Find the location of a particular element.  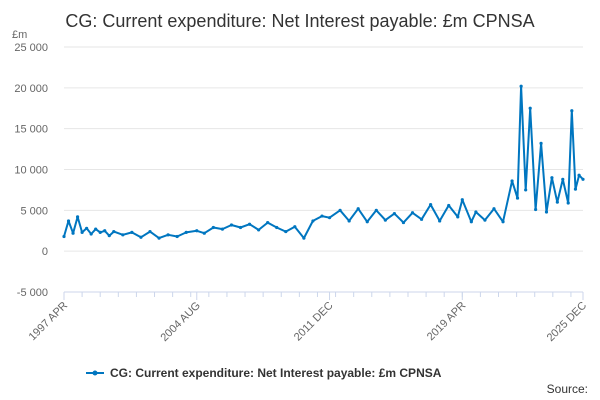

y-axis-ticks: 25 000 20 000 15 000 10 000 5 000 0 -5 000 is located at coordinates (31, 170).